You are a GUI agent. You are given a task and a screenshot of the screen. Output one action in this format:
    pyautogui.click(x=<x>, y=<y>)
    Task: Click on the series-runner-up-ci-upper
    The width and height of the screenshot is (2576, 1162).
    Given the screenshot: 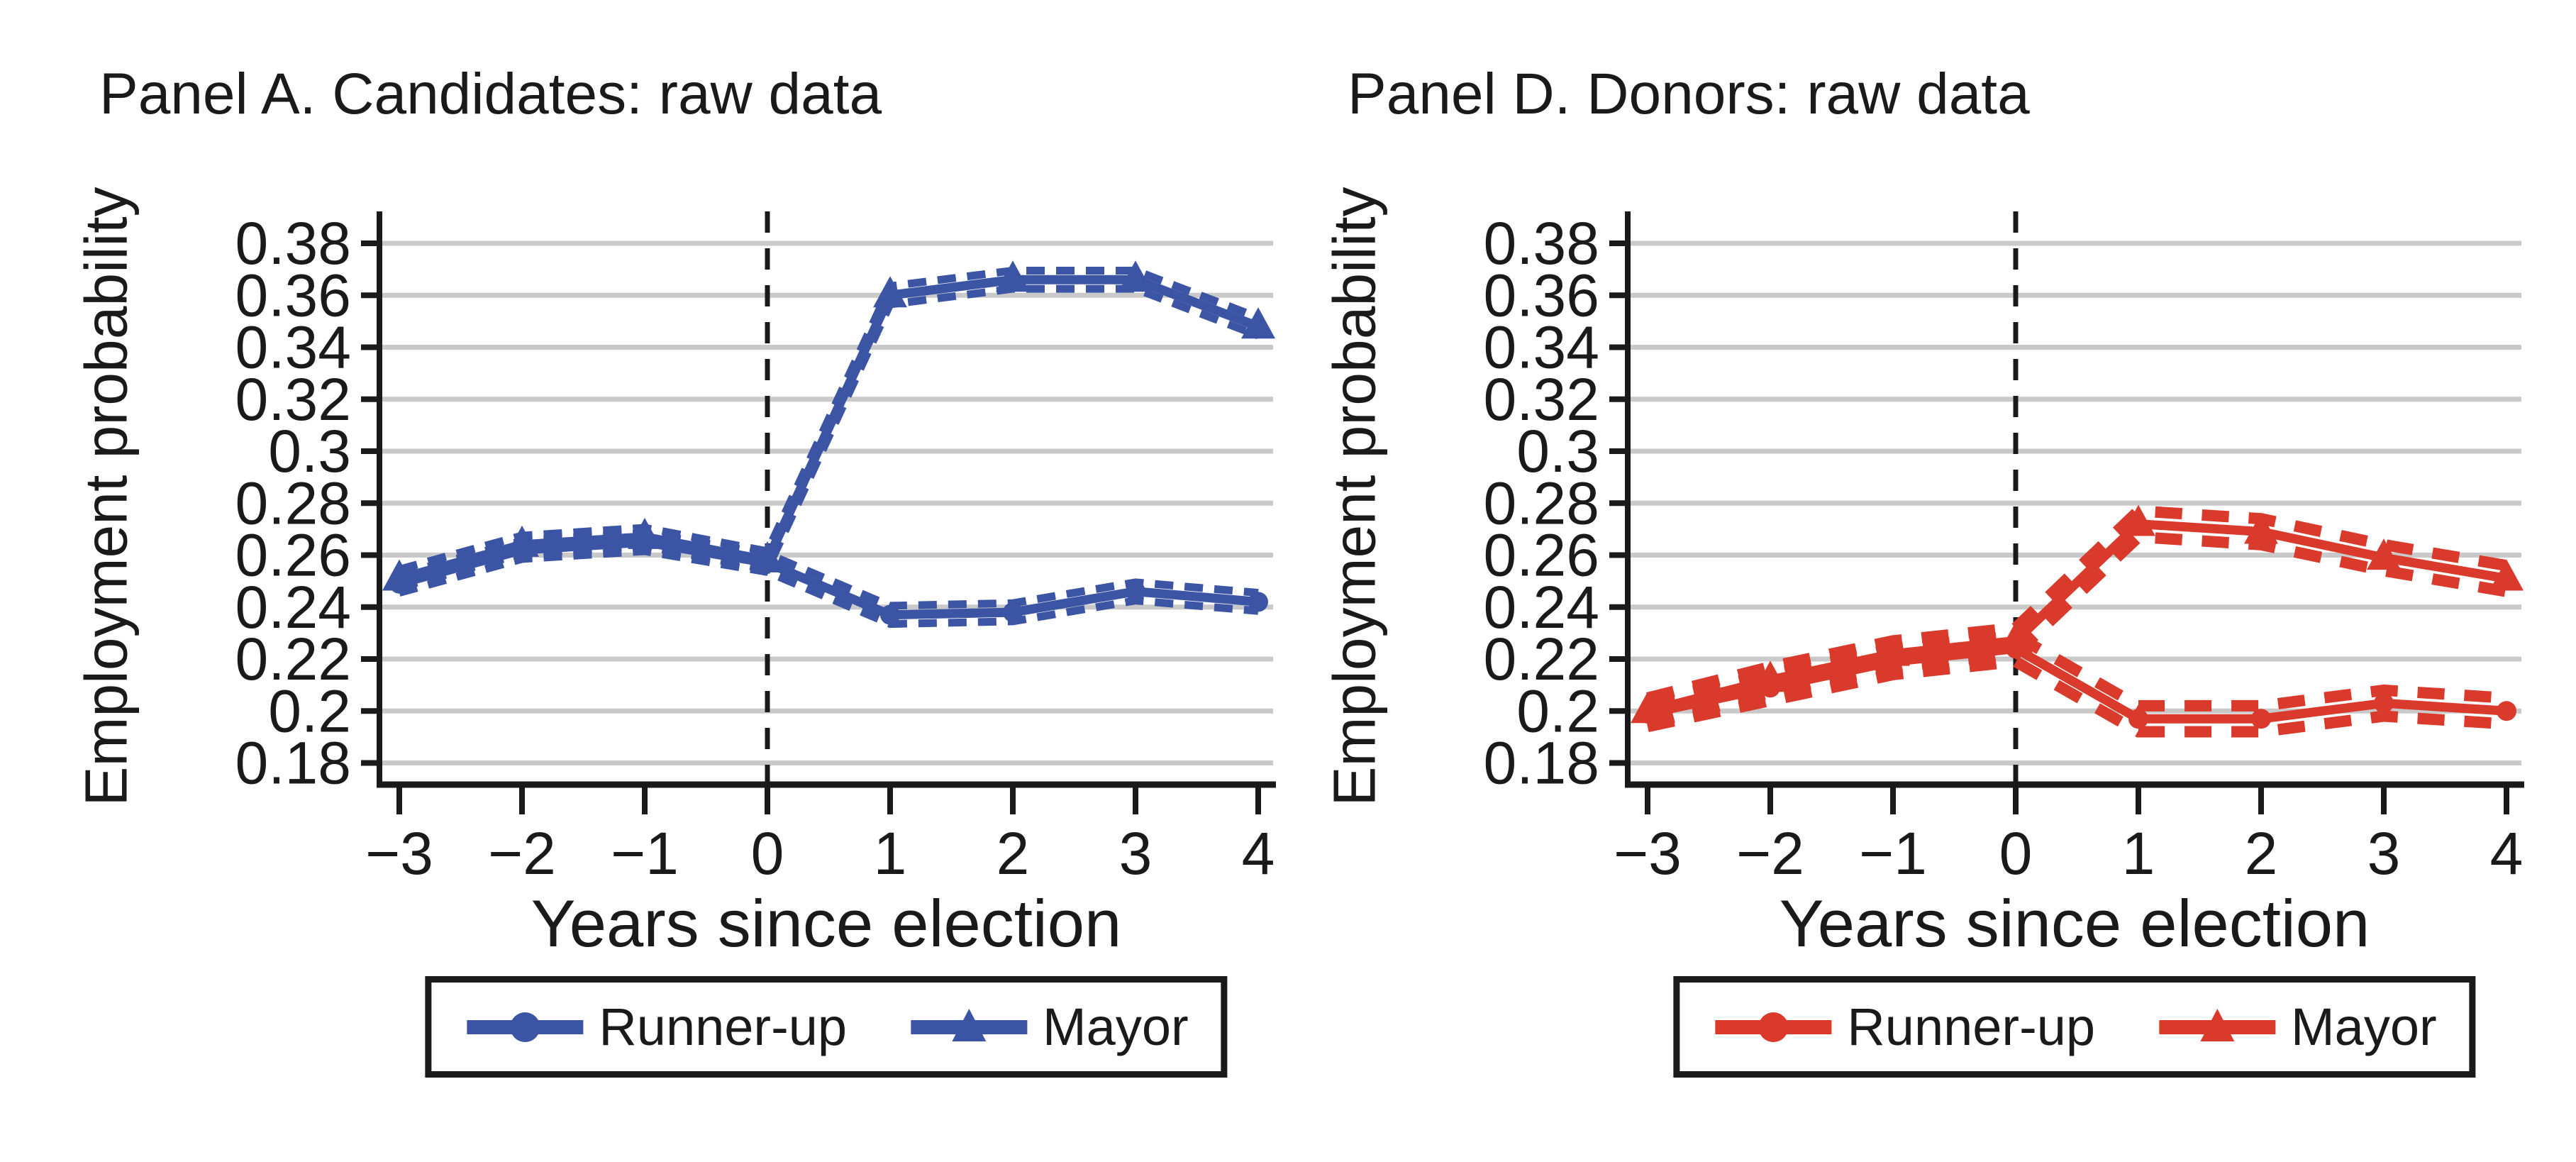 What is the action you would take?
    pyautogui.click(x=2076, y=670)
    